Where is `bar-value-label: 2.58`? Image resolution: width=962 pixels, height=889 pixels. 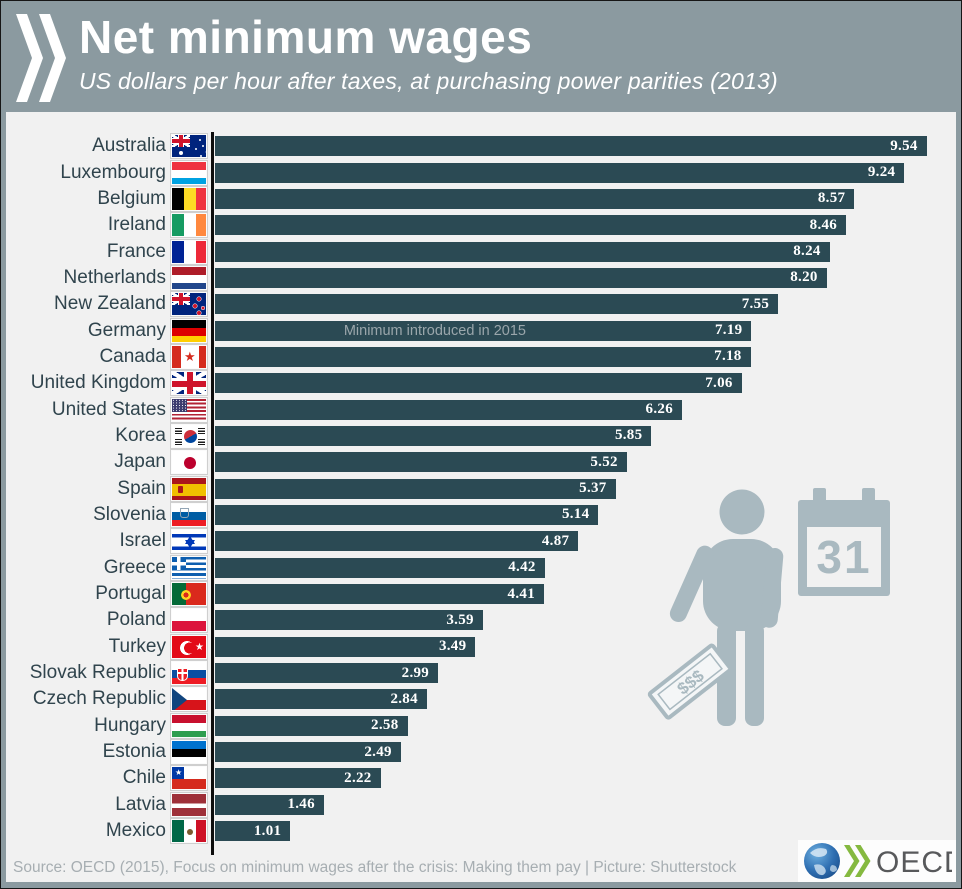
bar-value-label: 2.58 is located at coordinates (385, 725).